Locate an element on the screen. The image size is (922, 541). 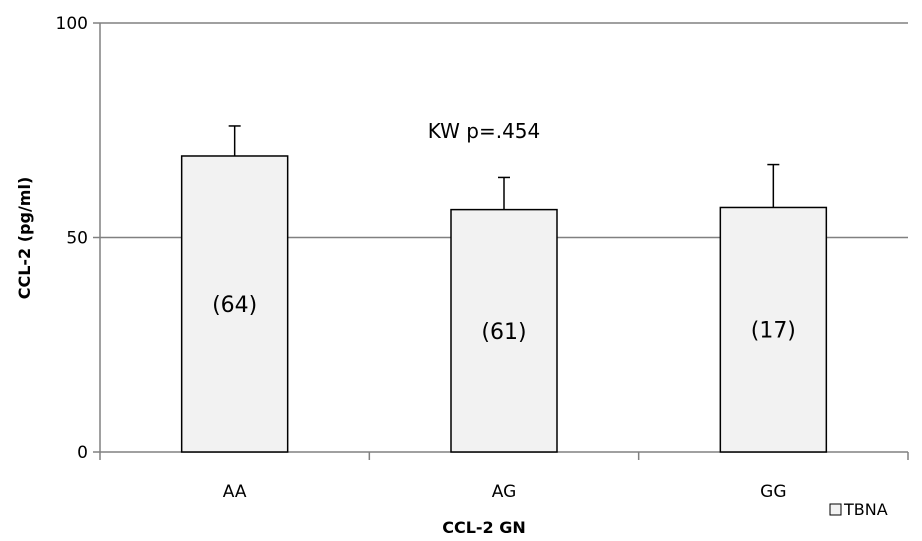
y-tick-label: 50 is located at coordinates (77, 239).